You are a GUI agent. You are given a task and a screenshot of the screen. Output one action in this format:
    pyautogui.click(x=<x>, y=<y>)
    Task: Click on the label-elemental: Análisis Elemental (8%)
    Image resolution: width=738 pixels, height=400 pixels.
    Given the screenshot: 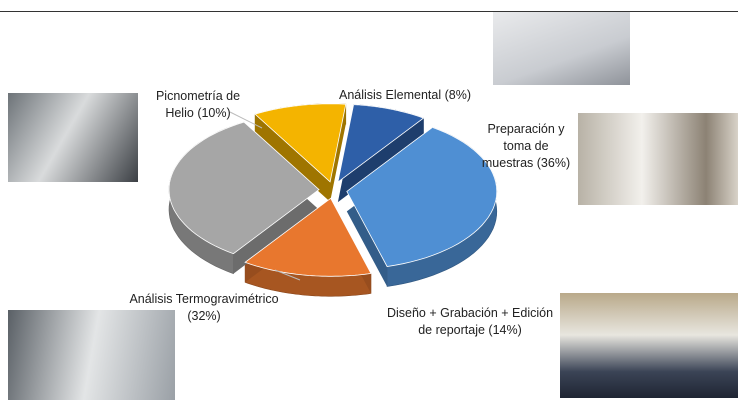 What is the action you would take?
    pyautogui.click(x=405, y=95)
    